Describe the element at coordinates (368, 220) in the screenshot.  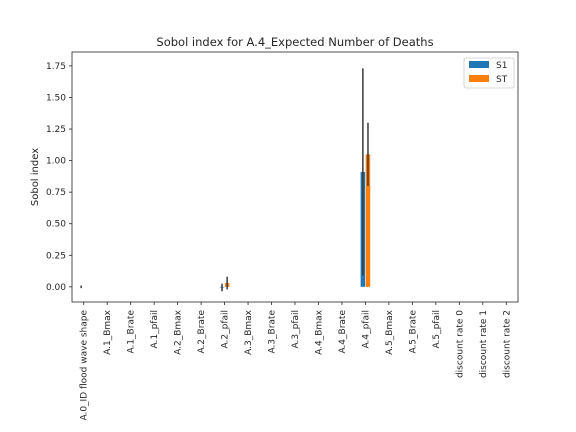
I see `bar-st` at that location.